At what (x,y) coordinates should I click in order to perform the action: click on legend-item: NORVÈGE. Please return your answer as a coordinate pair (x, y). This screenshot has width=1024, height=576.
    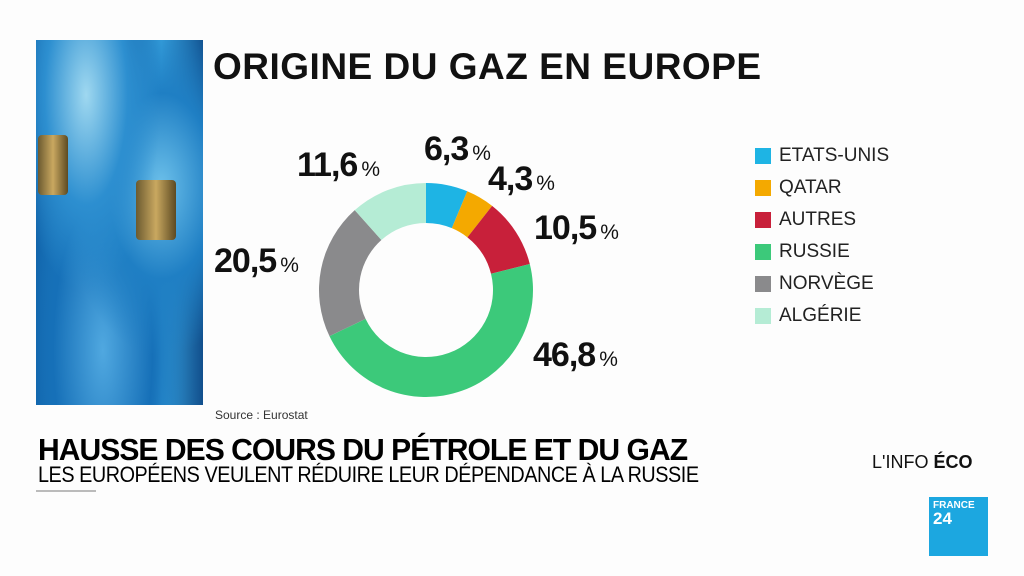
    Looking at the image, I should click on (822, 284).